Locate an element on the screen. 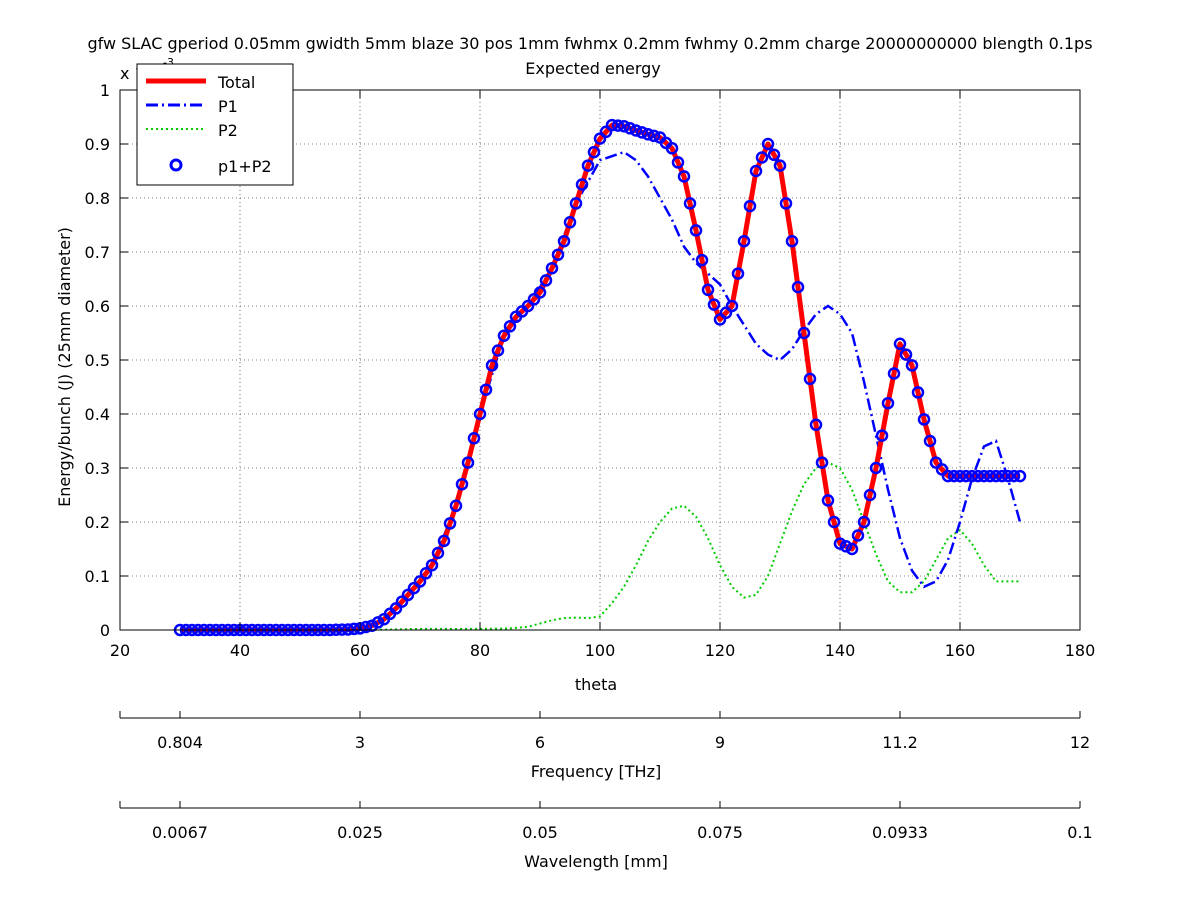 This screenshot has width=1200, height=901. legend-label-p1: P1 is located at coordinates (228, 106).